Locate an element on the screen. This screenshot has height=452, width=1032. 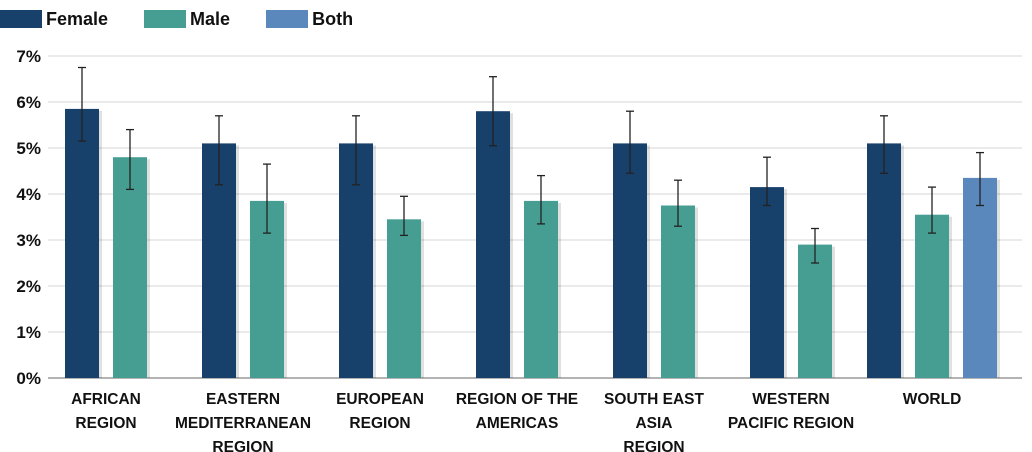
x-tick-label: REGION OF THE is located at coordinates (517, 399).